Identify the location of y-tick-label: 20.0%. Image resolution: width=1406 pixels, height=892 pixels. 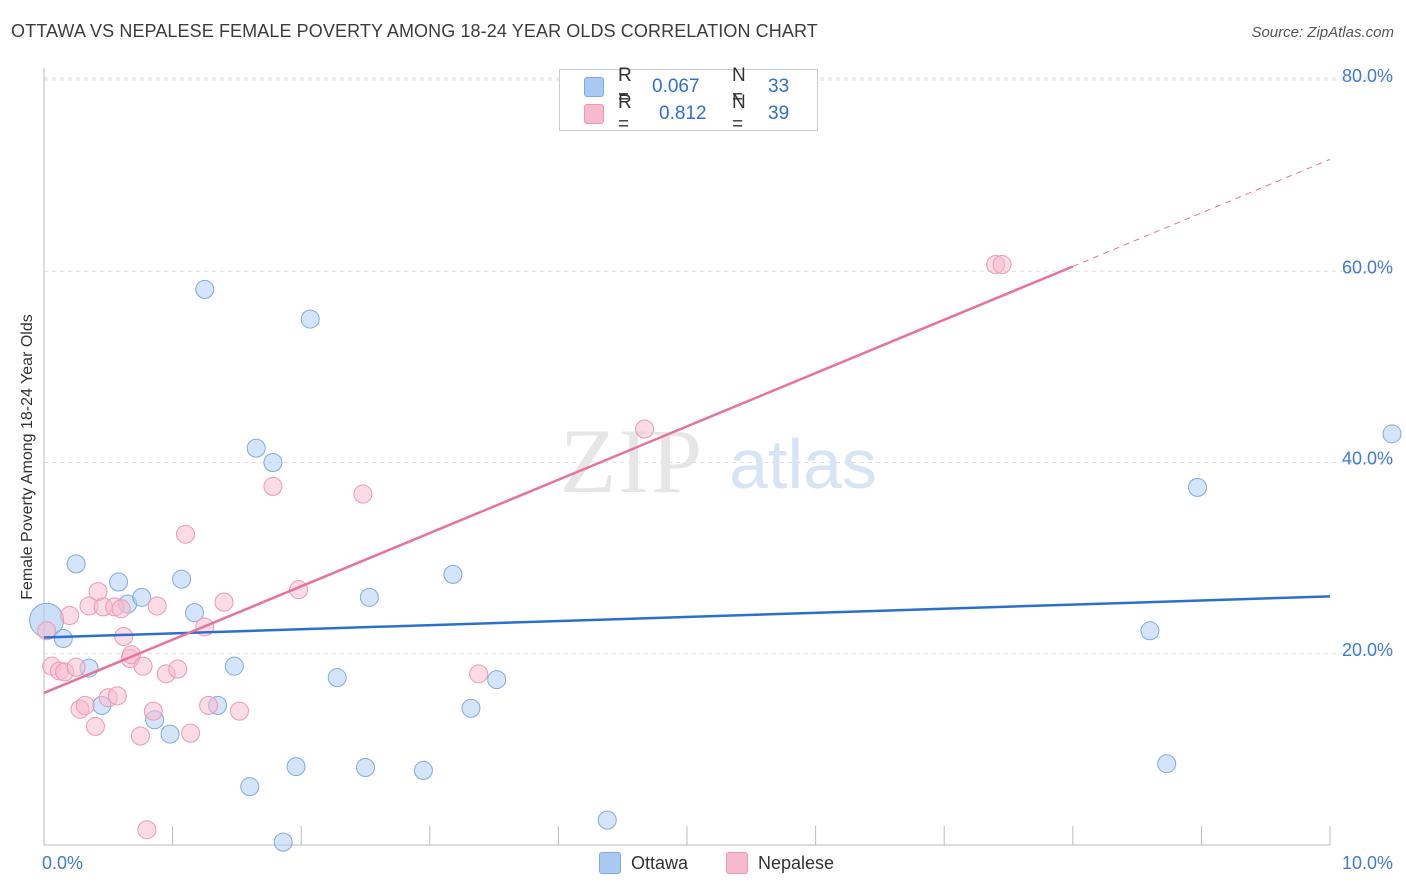
(1367, 650).